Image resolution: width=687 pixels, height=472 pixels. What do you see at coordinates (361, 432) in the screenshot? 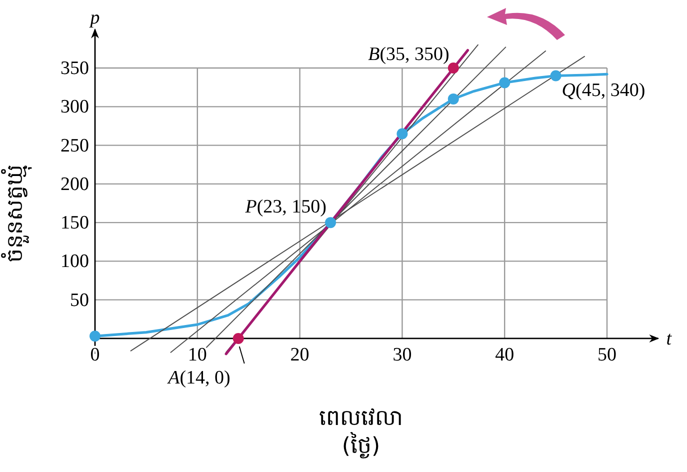
I see `x-axis-title: ពេលវេលា (ថ្ងៃ)` at bounding box center [361, 432].